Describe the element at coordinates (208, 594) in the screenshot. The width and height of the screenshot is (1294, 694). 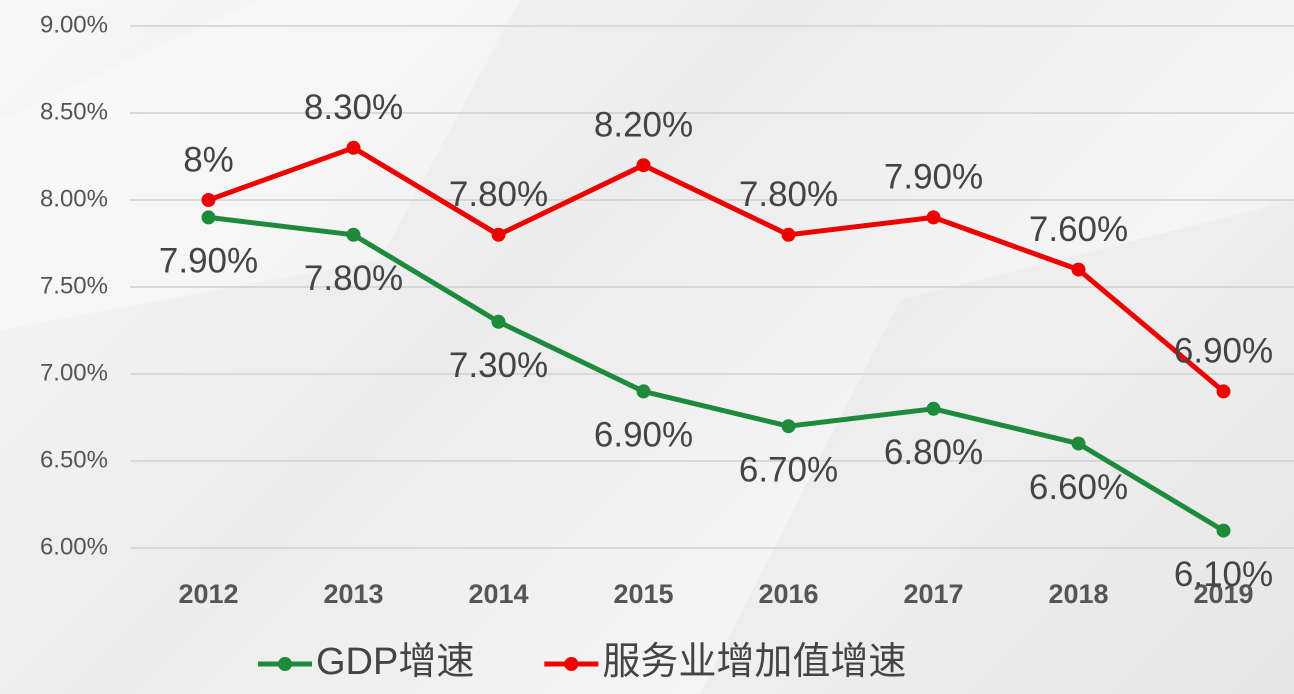
I see `x-tick-label: 2012` at that location.